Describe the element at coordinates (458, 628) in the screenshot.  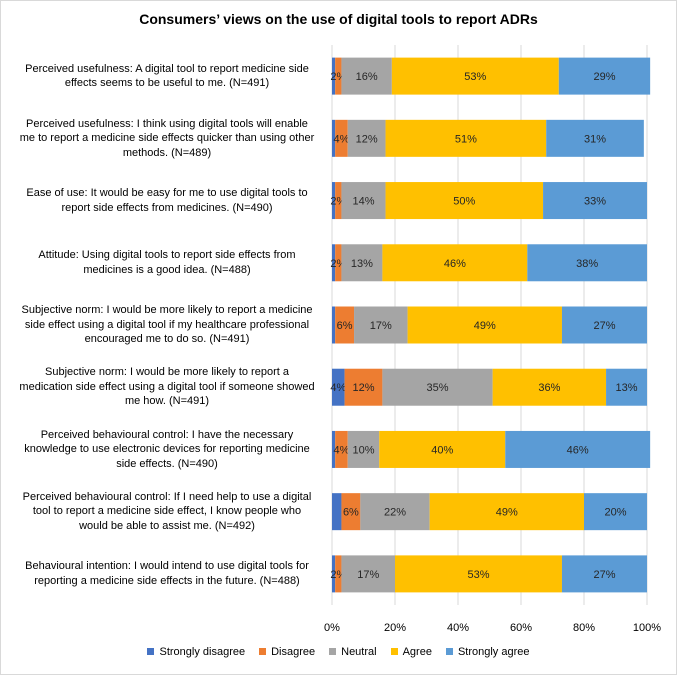
I see `x-tick-label: 40%` at that location.